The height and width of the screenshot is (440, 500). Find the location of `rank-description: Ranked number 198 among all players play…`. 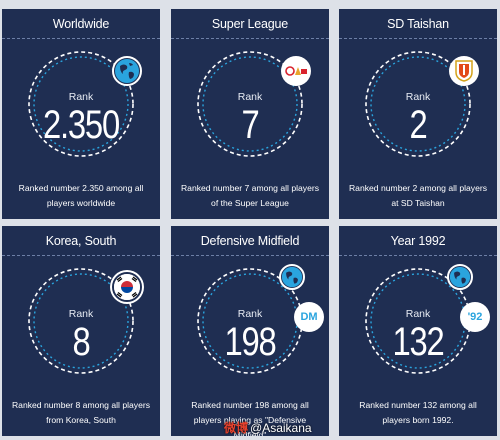

rank-description: Ranked number 198 among all players play… is located at coordinates (250, 418).